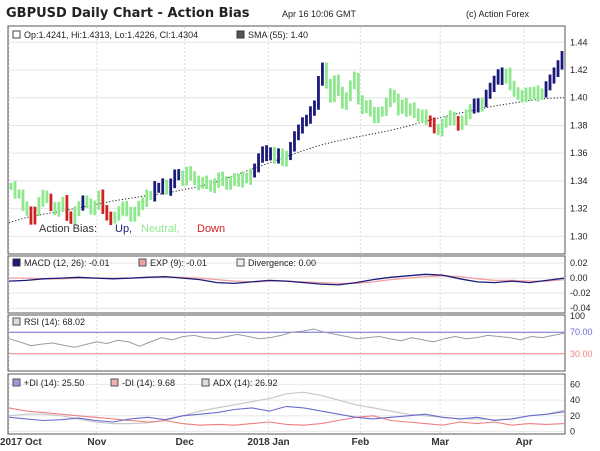 The image size is (600, 451). What do you see at coordinates (148, 383) in the screenshot?
I see `mdi-legend: -DI (14): 9.68` at bounding box center [148, 383].